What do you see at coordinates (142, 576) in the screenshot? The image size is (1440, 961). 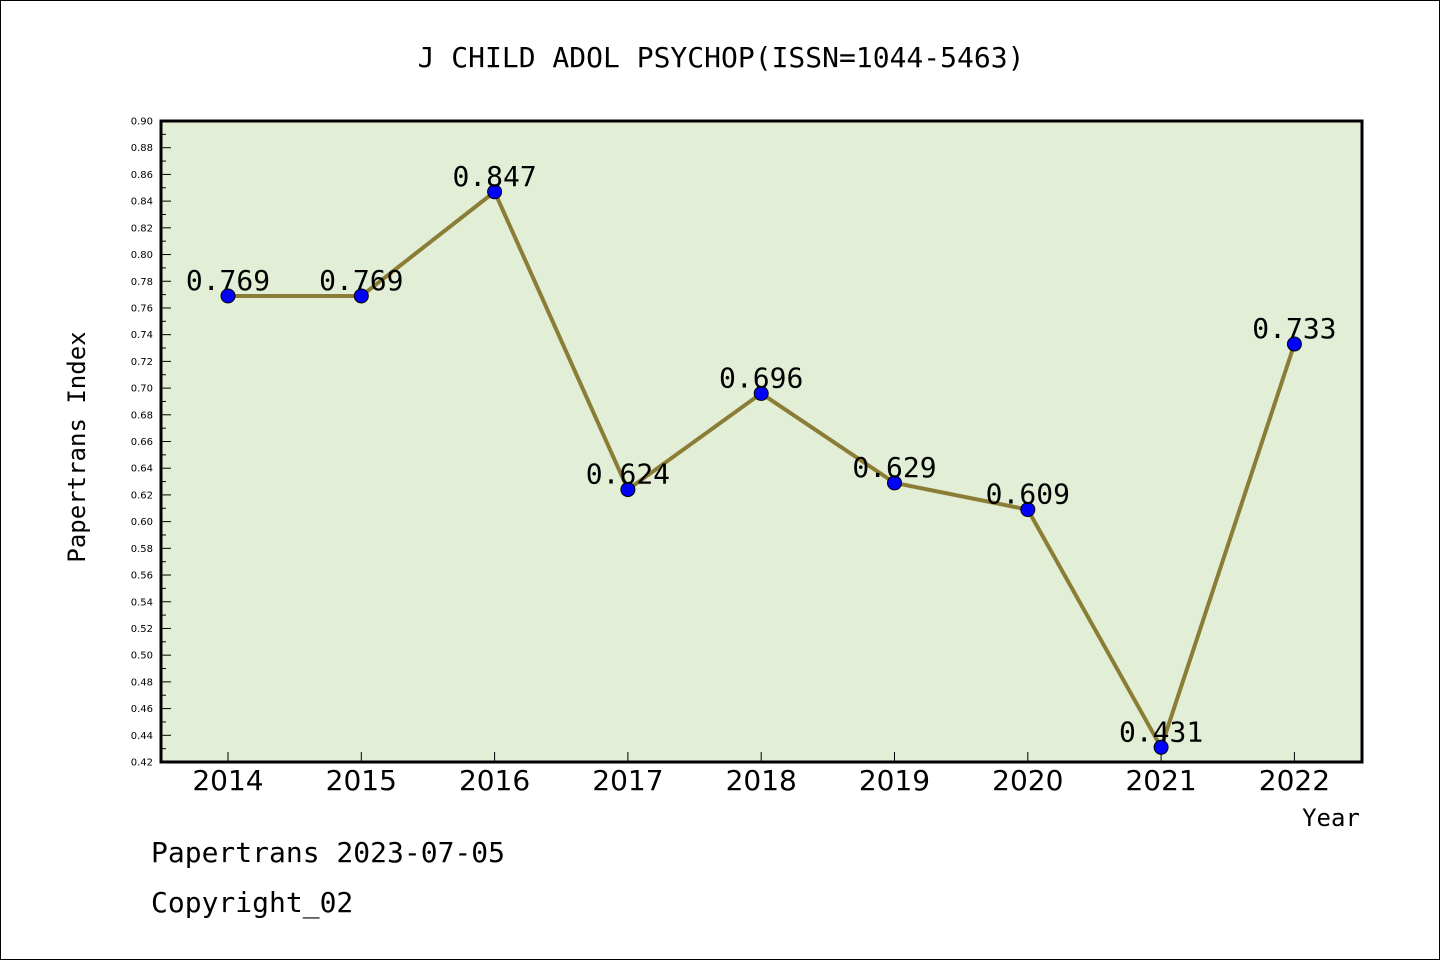 I see `y-tick-label: 0.56` at bounding box center [142, 576].